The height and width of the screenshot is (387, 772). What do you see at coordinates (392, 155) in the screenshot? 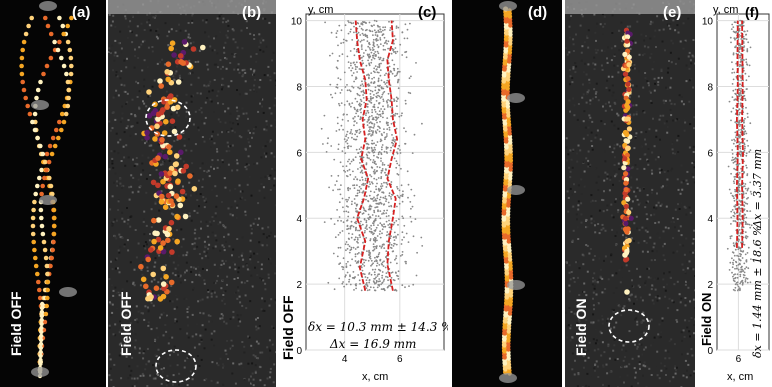
I see `right-boundary-c` at bounding box center [392, 155].